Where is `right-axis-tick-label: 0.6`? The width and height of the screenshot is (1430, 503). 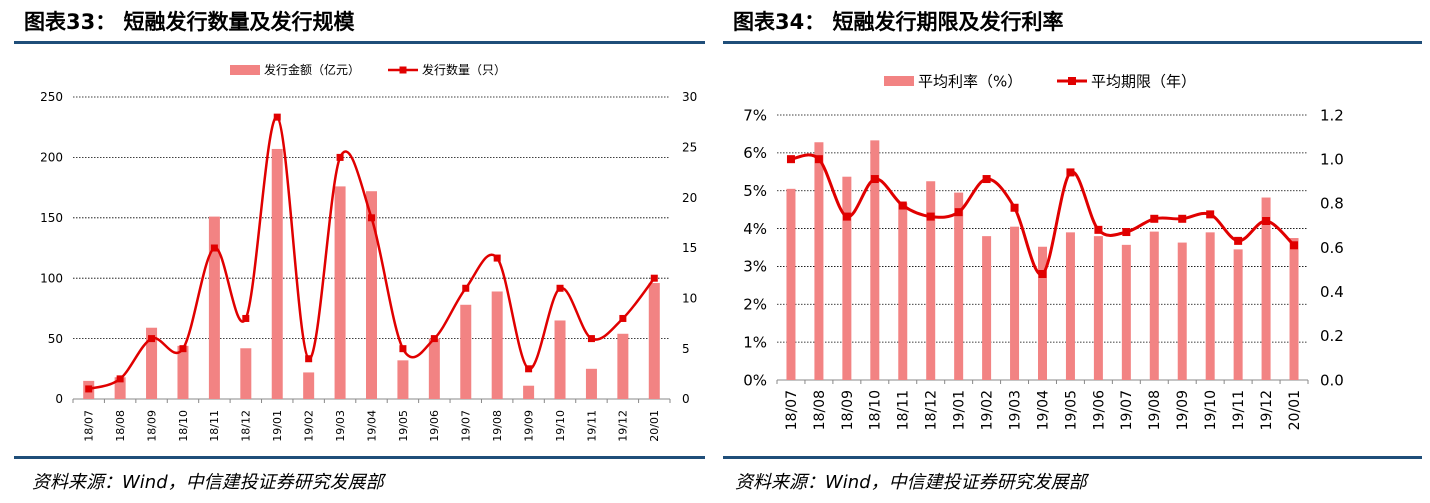
right-axis-tick-label: 0.6 is located at coordinates (1332, 248).